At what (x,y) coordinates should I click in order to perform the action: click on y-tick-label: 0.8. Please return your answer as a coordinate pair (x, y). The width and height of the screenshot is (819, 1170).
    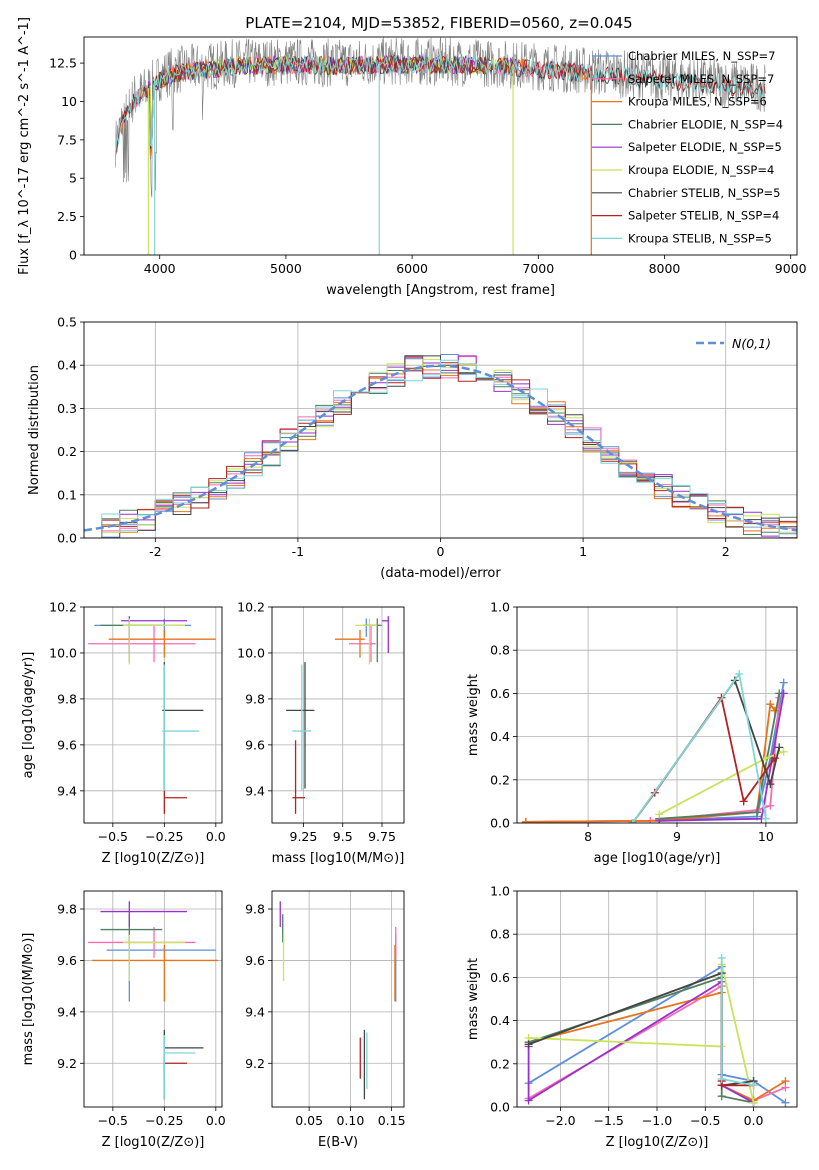
    Looking at the image, I should click on (500, 934).